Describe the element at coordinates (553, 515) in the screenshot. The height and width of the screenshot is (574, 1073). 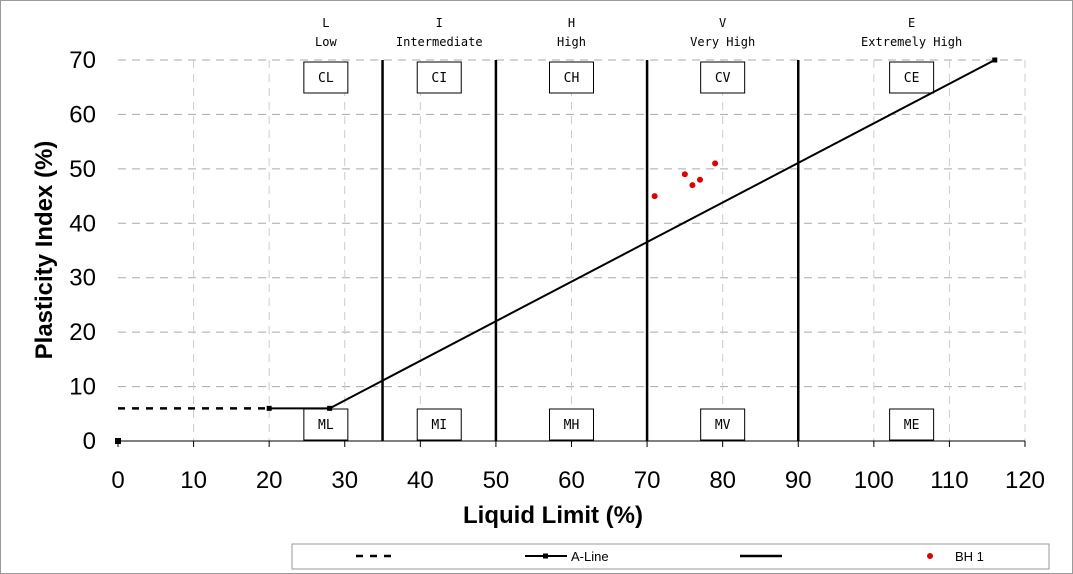
I see `x-axis-title: Liquid Limit (%)` at that location.